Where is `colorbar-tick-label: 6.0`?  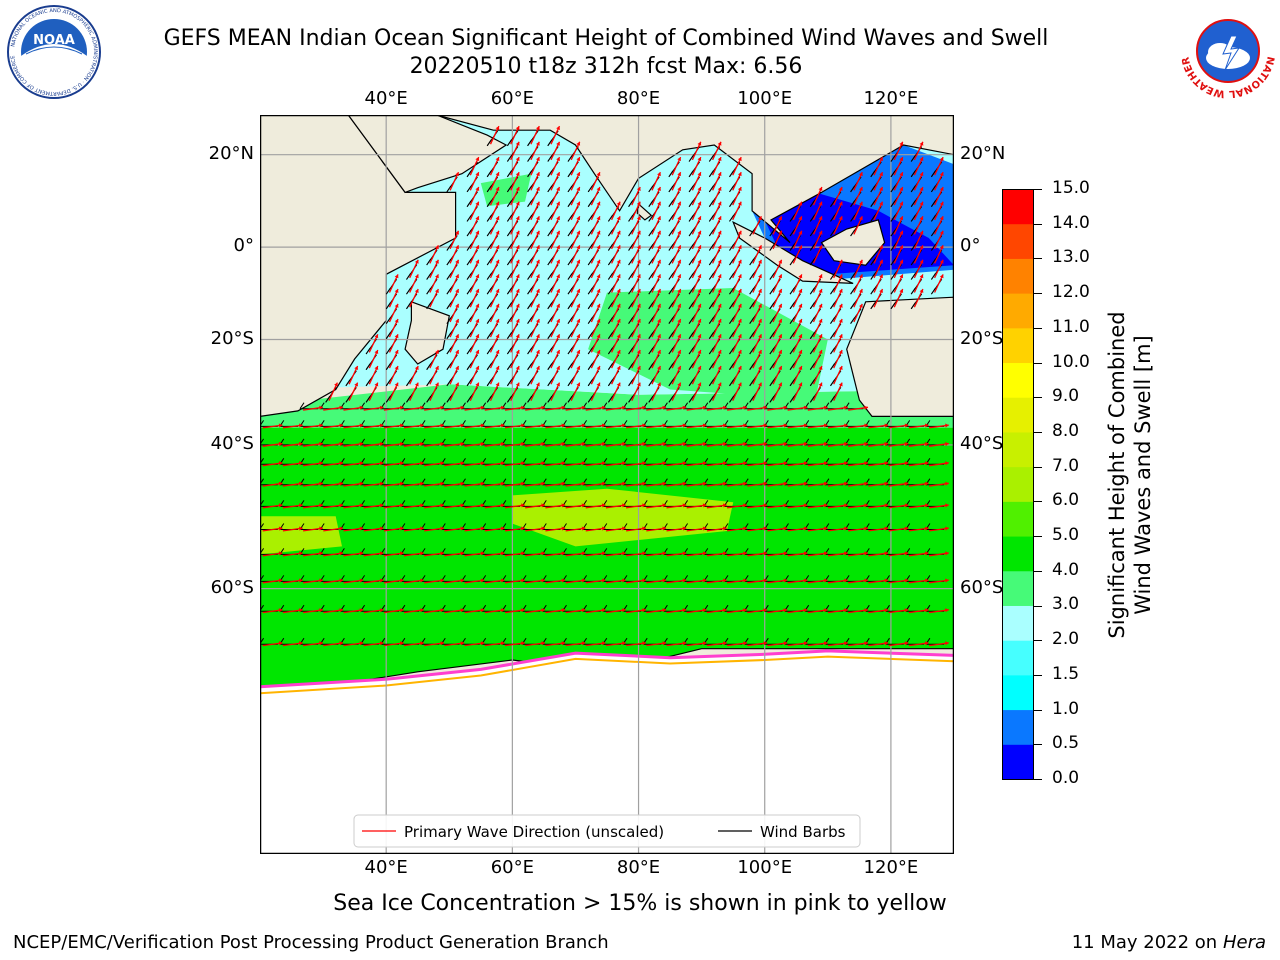
colorbar-tick-label: 6.0 is located at coordinates (1066, 500).